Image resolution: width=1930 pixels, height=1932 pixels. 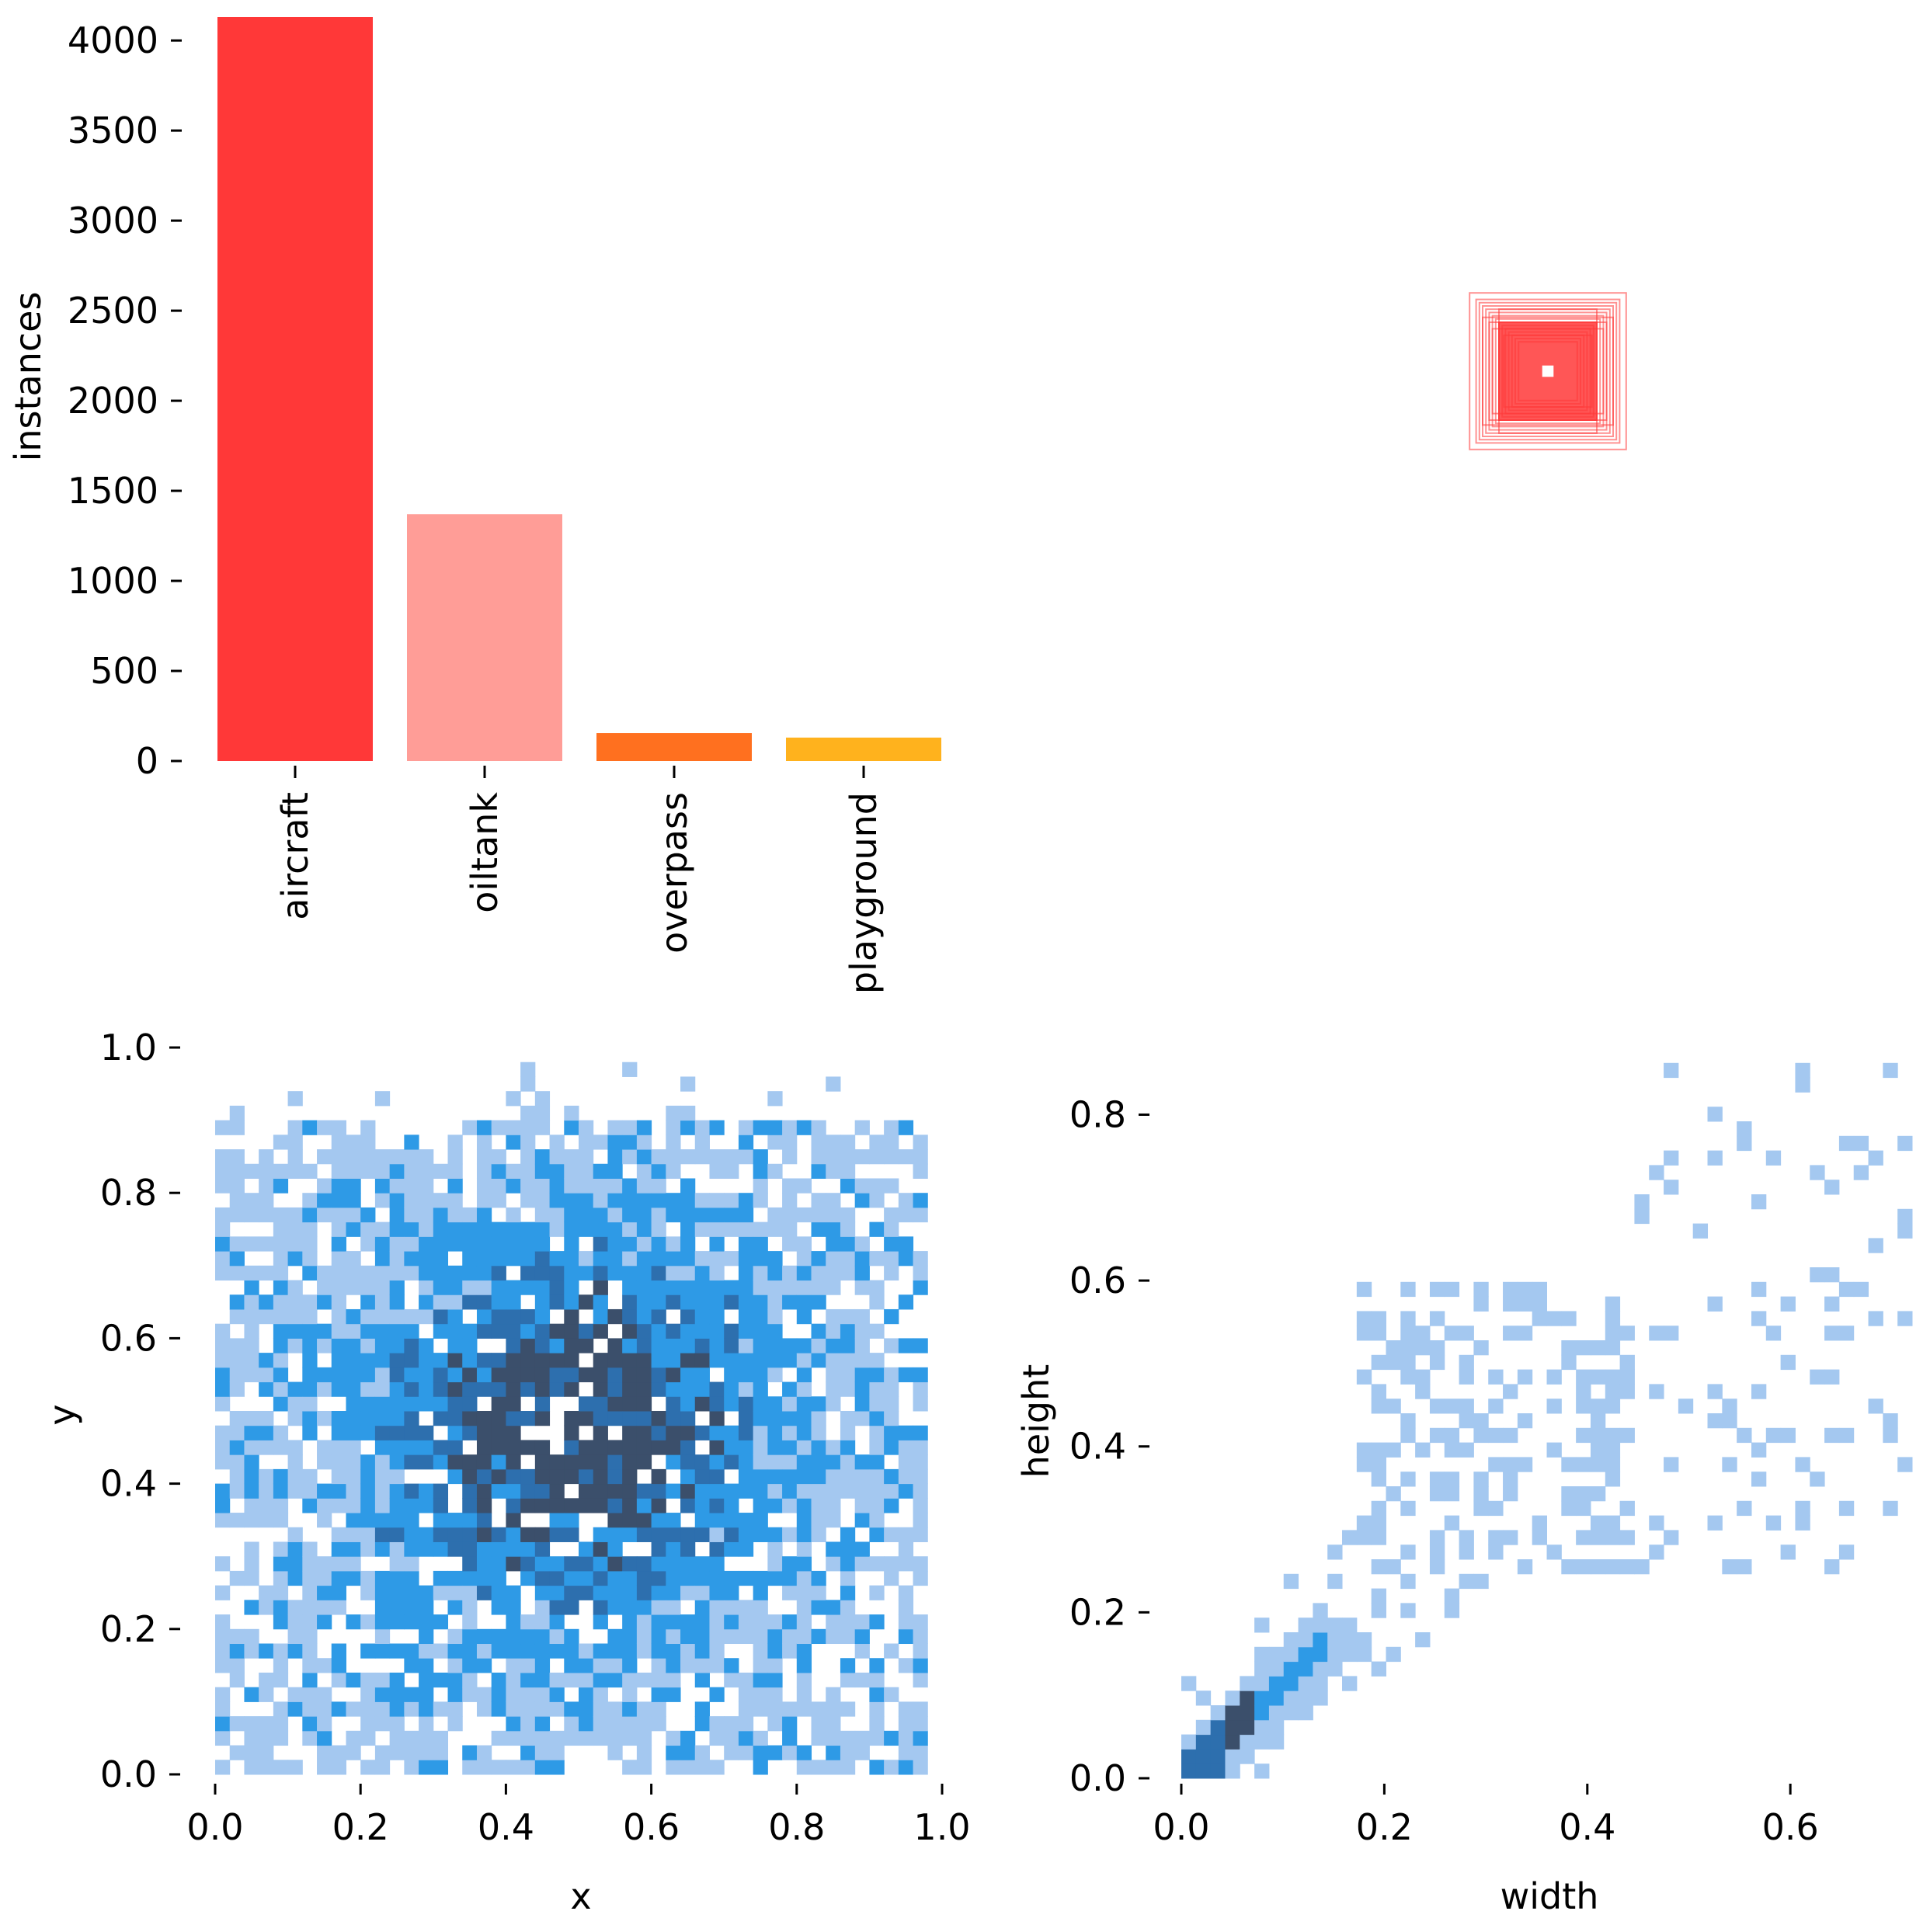 What do you see at coordinates (571, 1418) in the screenshot?
I see `xy-heatmap-cells` at bounding box center [571, 1418].